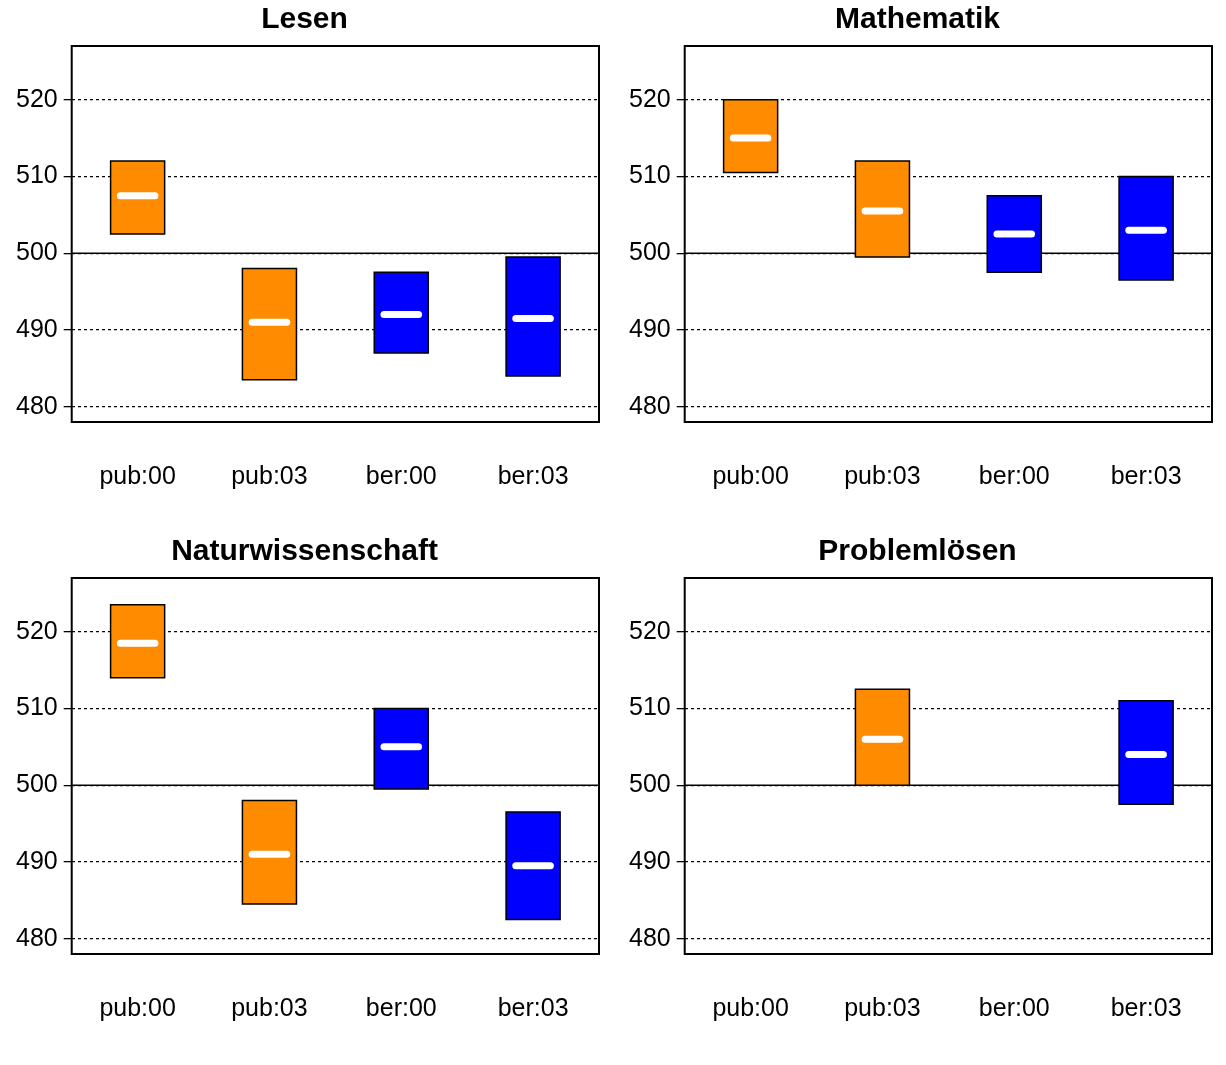  What do you see at coordinates (917, 18) in the screenshot?
I see `chart-title: Mathematik` at bounding box center [917, 18].